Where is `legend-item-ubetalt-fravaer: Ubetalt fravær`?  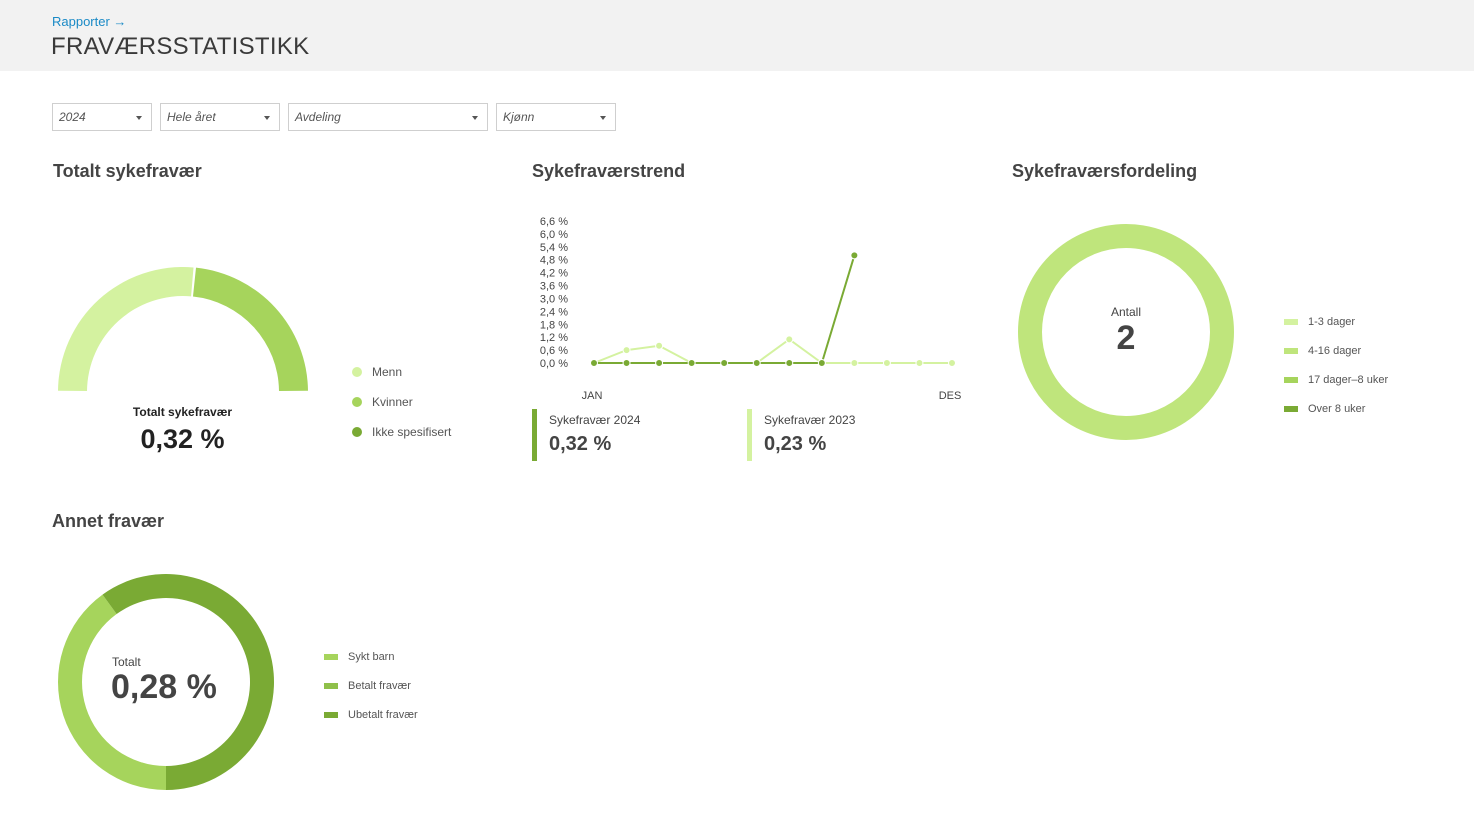
legend-item-ubetalt-fravaer: Ubetalt fravær is located at coordinates (371, 715).